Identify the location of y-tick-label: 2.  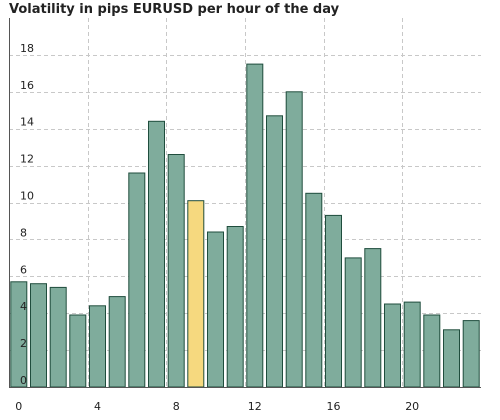
(23, 343).